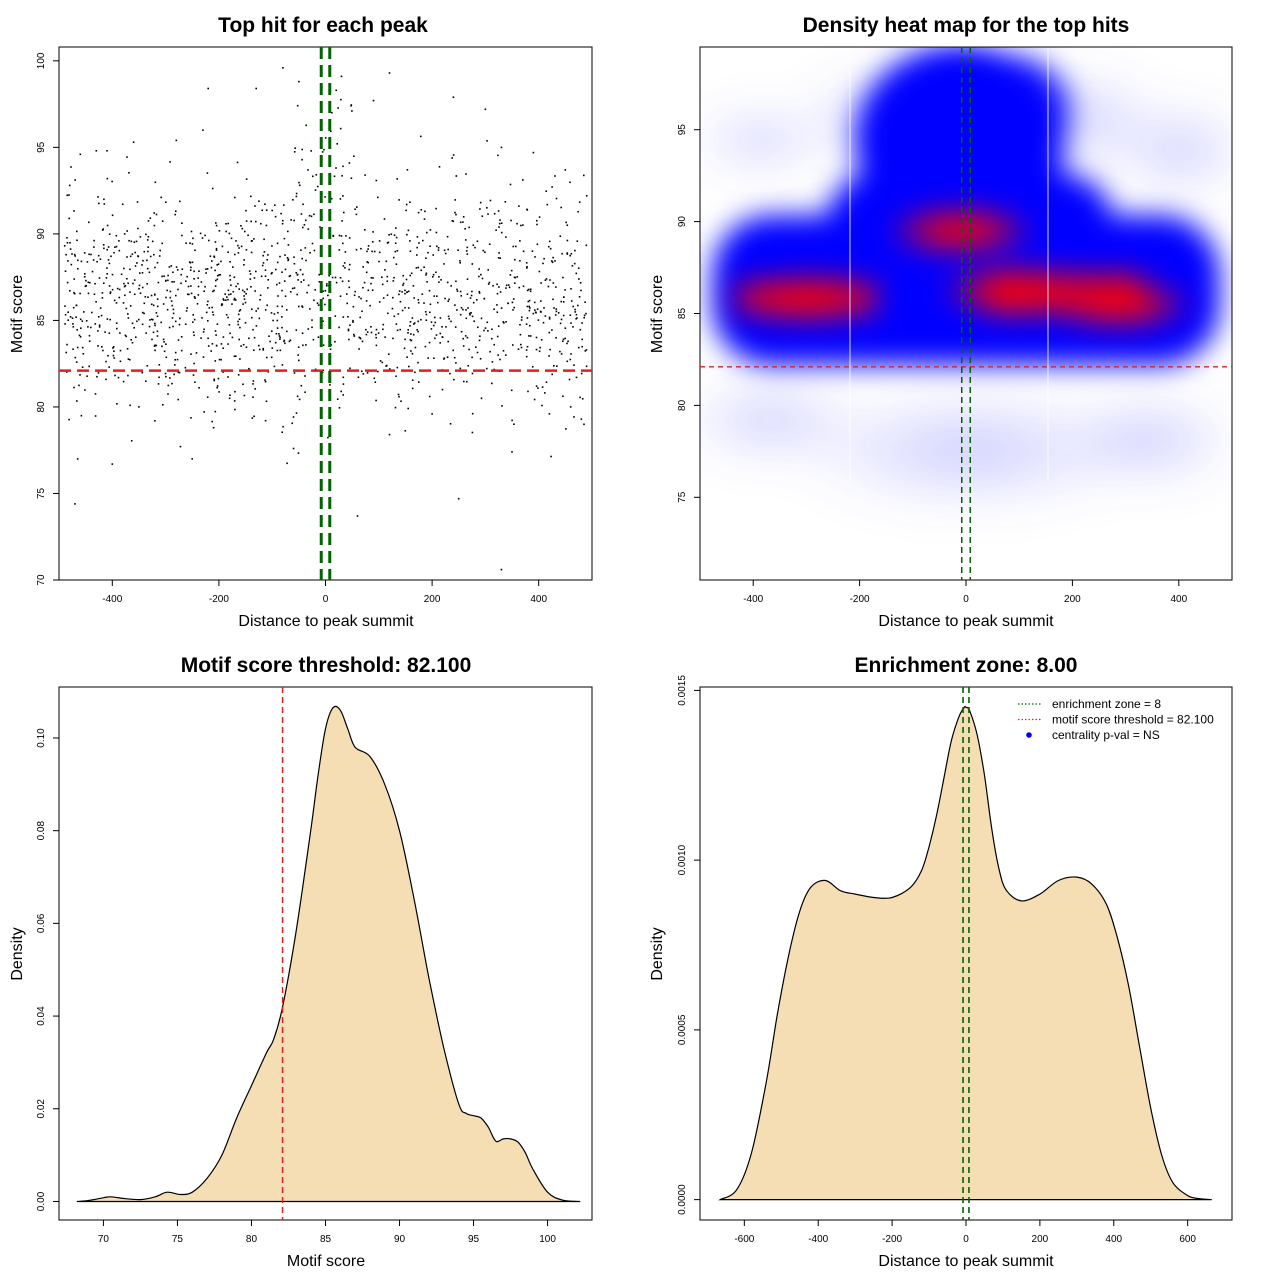 Image resolution: width=1280 pixels, height=1280 pixels. Describe the element at coordinates (432, 599) in the screenshot. I see `x-tick-label: 200` at that location.